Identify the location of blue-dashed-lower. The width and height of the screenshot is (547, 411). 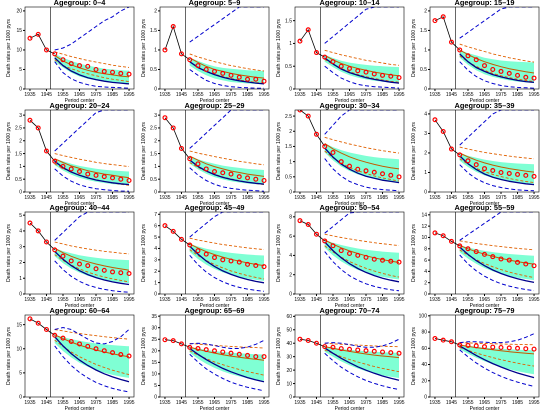
(227, 273).